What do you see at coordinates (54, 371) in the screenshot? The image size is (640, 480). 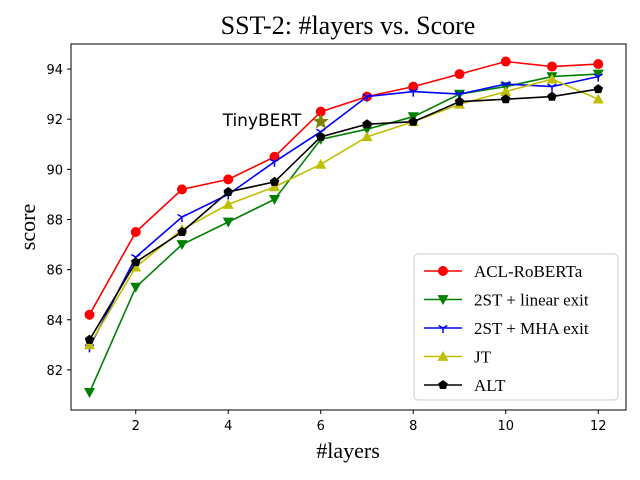 I see `y-tick-label: 82` at bounding box center [54, 371].